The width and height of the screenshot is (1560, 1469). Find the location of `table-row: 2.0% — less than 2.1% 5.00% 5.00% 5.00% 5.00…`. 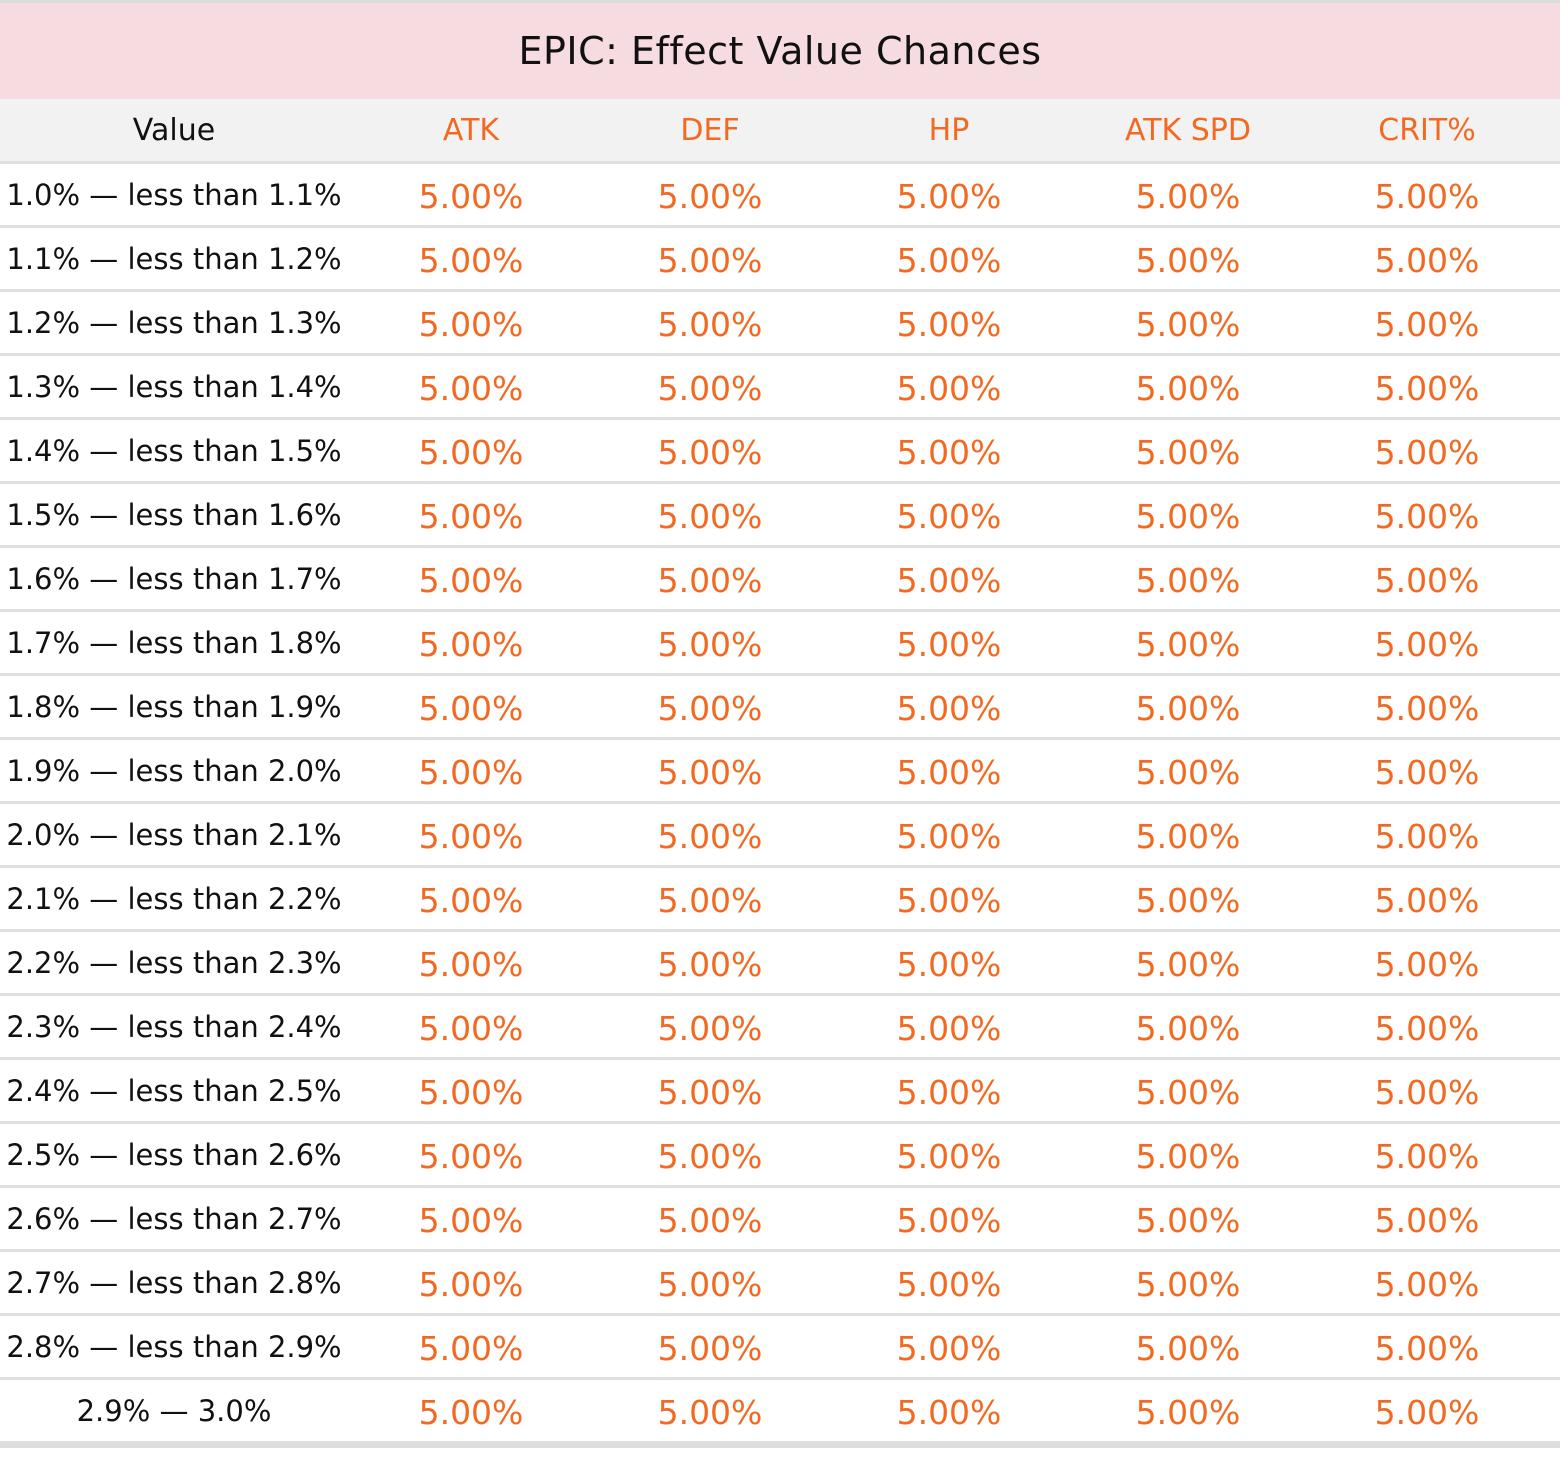

table-row: 2.0% — less than 2.1% 5.00% 5.00% 5.00% 5.00… is located at coordinates (780, 836).